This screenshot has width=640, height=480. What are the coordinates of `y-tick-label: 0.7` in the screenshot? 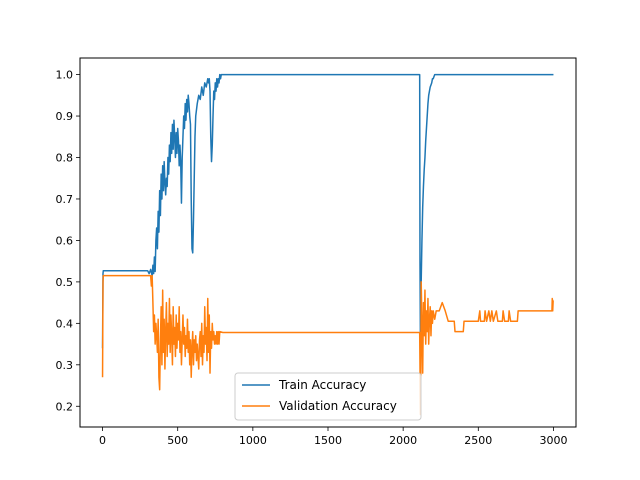 It's located at (65, 199).